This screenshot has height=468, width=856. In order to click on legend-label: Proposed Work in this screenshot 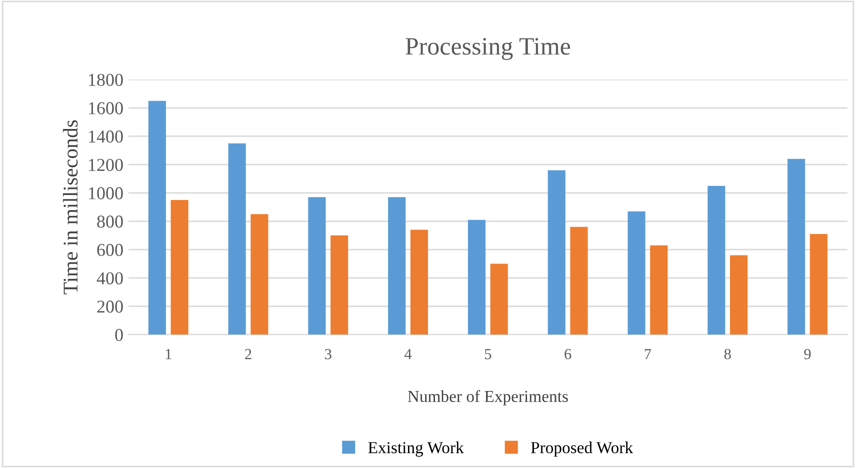, I will do `click(582, 449)`.